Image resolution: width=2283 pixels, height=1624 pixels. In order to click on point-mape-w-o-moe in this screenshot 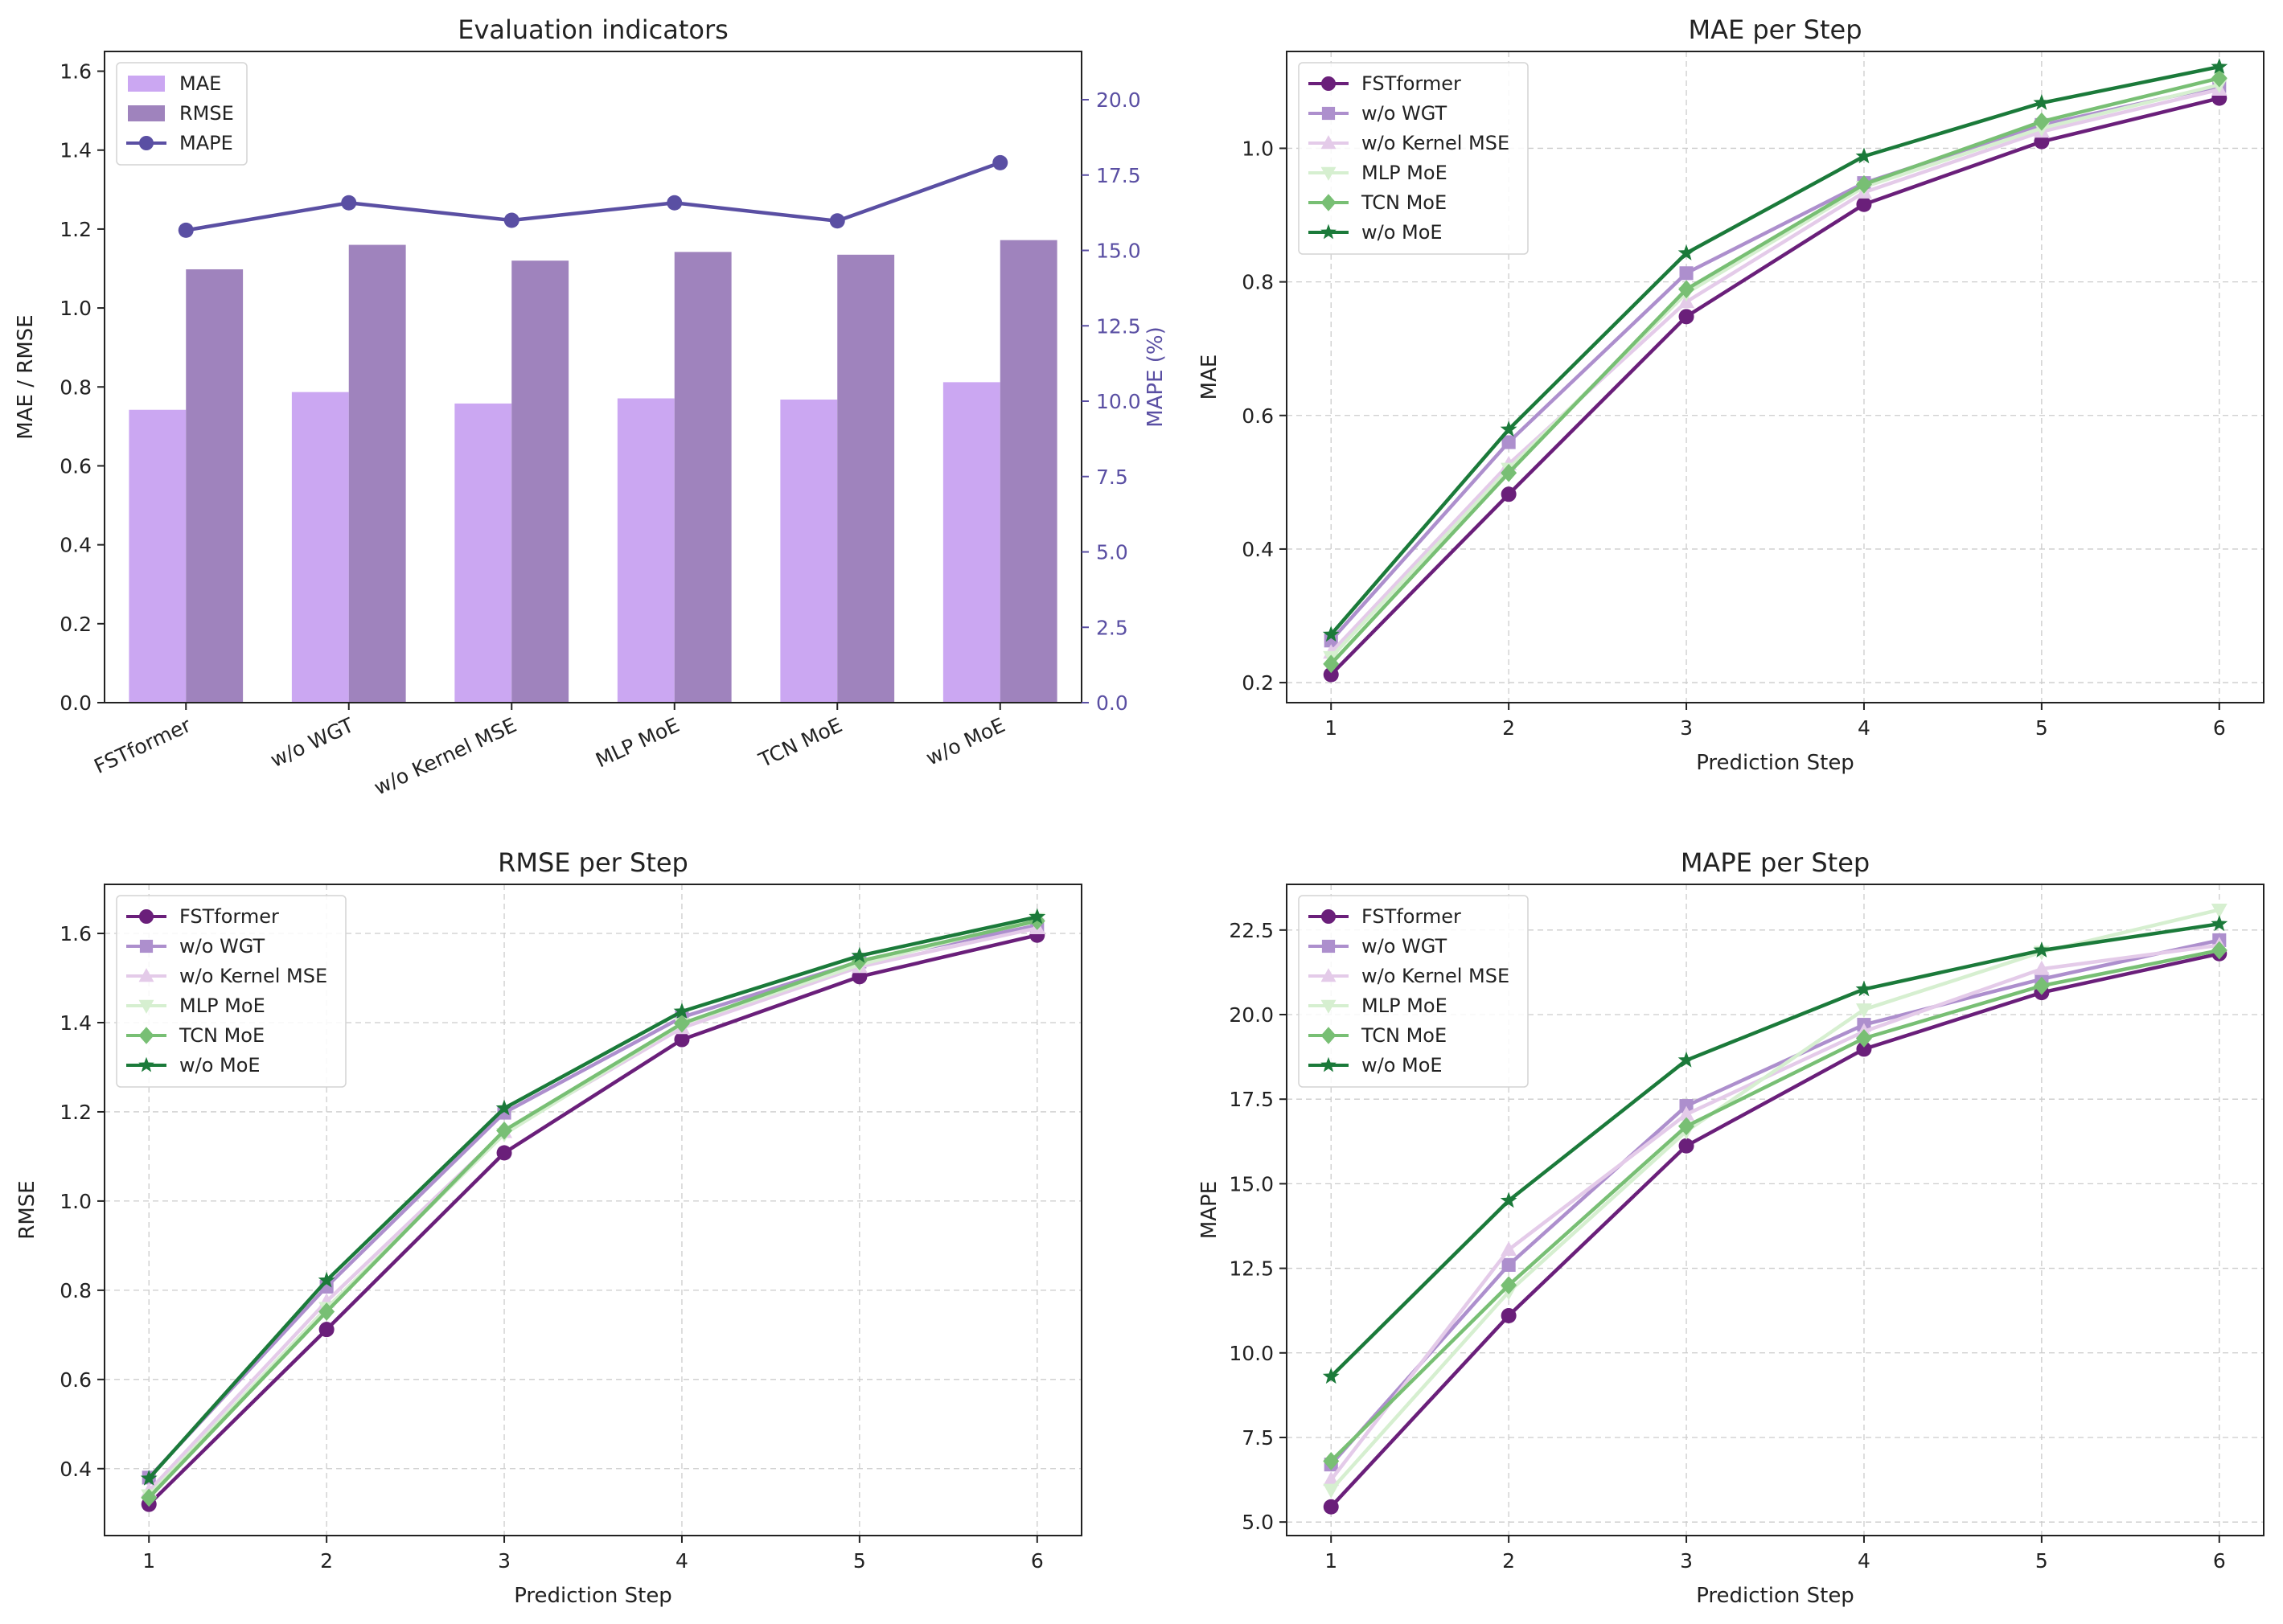, I will do `click(1000, 162)`.